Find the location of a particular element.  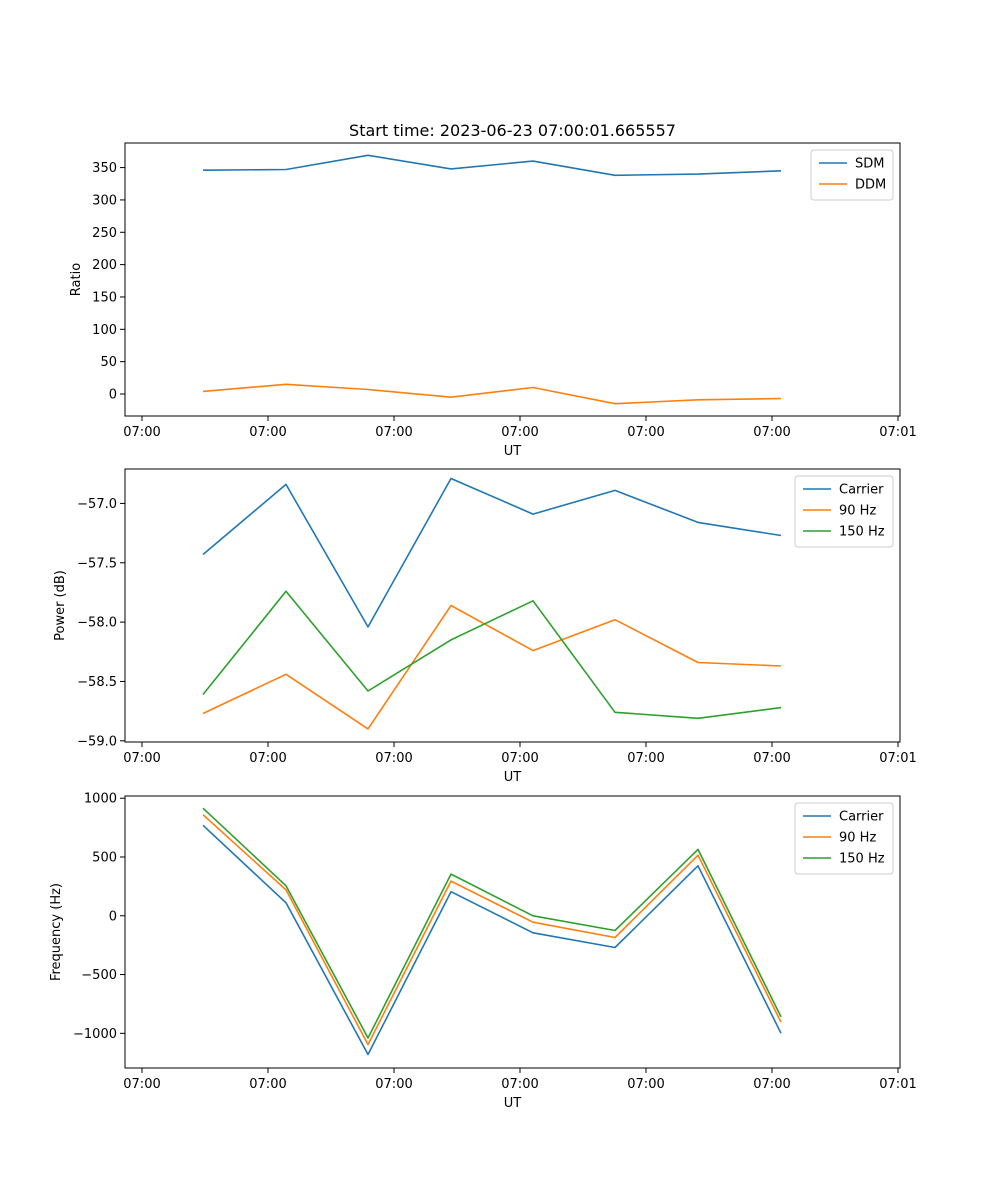

series-line-ddm is located at coordinates (492, 394).